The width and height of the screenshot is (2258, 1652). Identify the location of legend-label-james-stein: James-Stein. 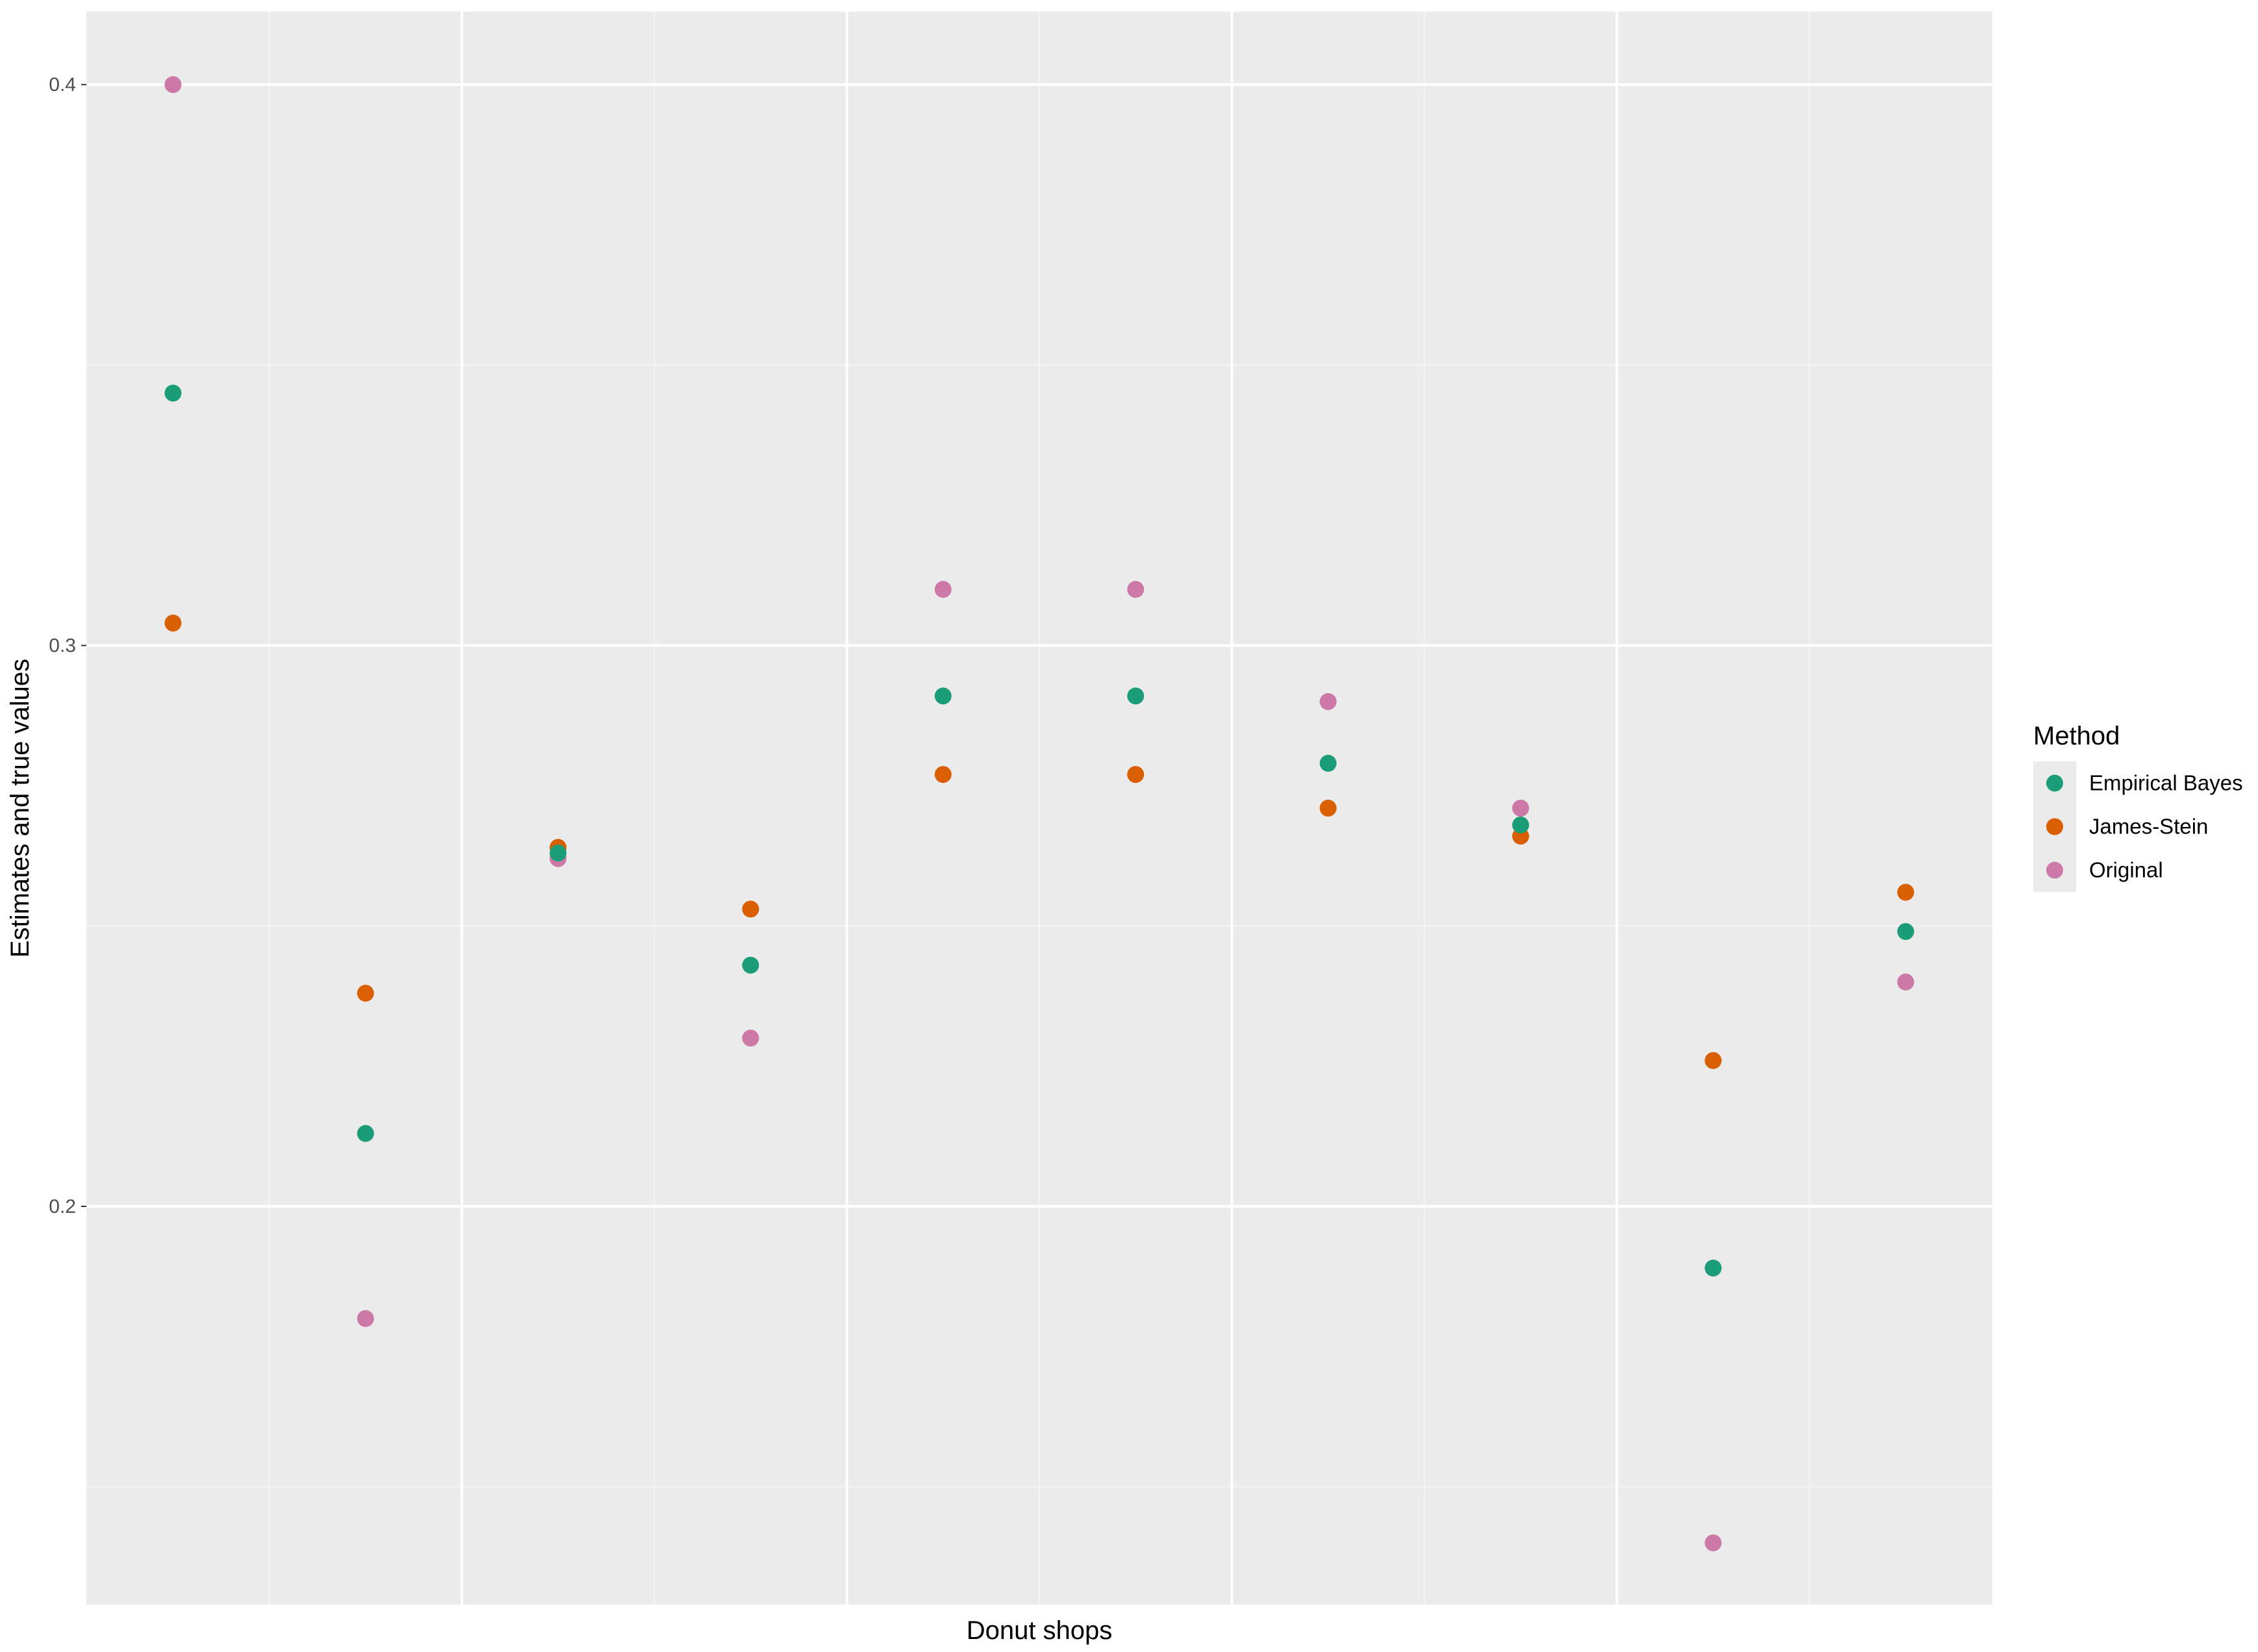
(2148, 827).